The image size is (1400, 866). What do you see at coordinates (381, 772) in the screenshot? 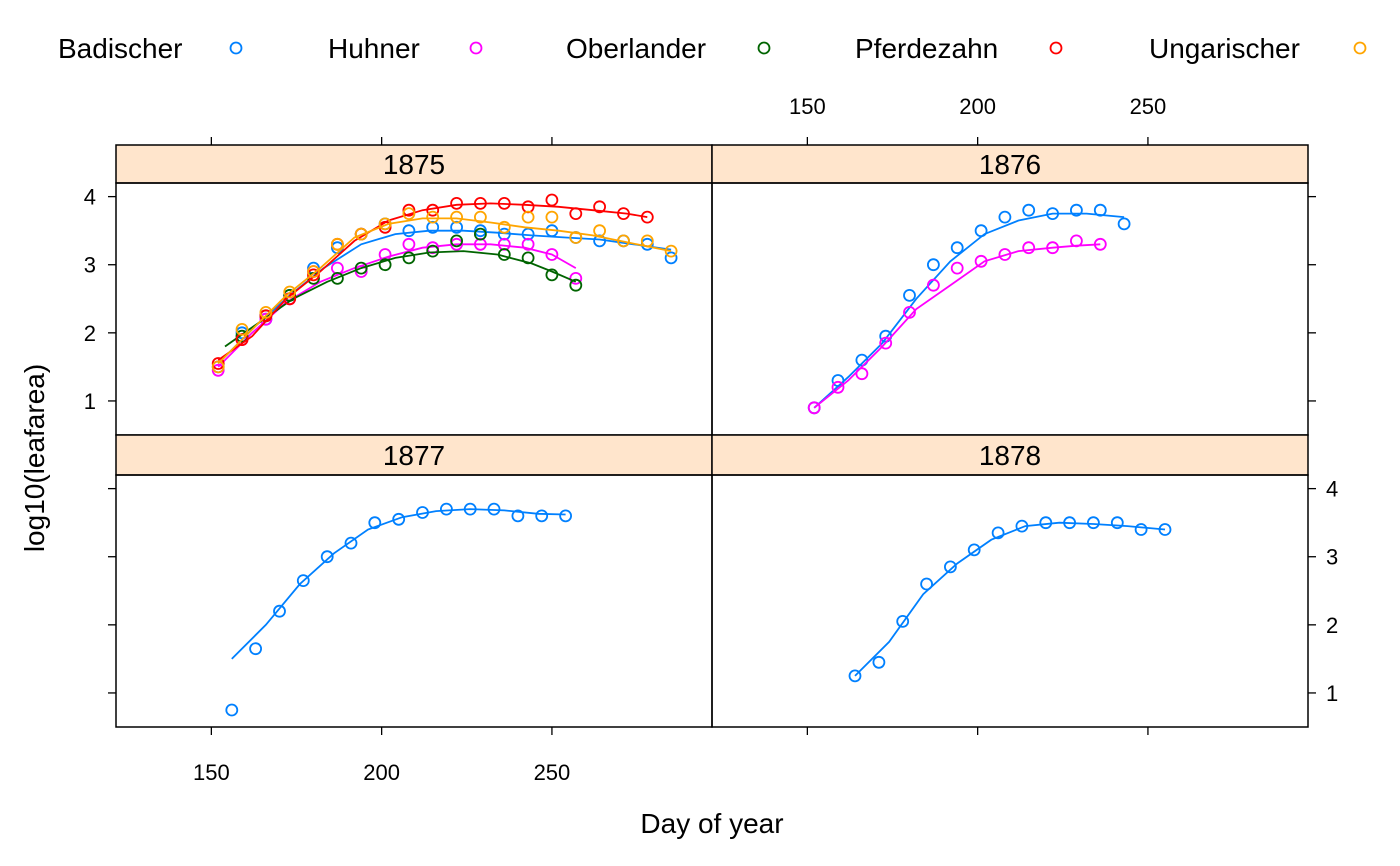
I see `bottom-tick-label-200: 200` at bounding box center [381, 772].